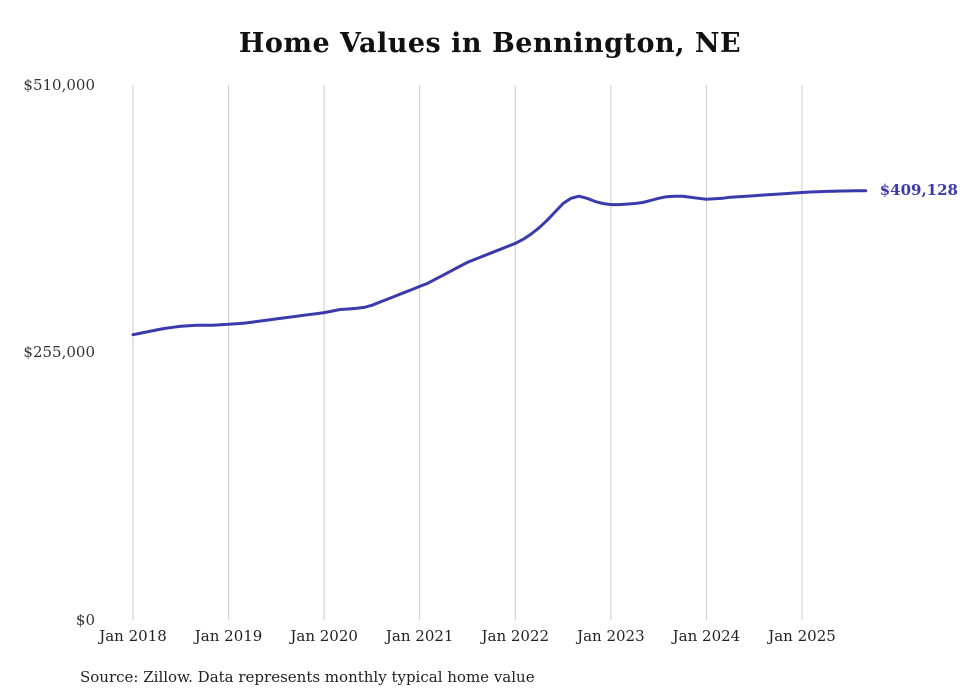 The image size is (980, 699). Describe the element at coordinates (490, 43) in the screenshot. I see `chart-title: Home Values in Bennington, NE` at that location.